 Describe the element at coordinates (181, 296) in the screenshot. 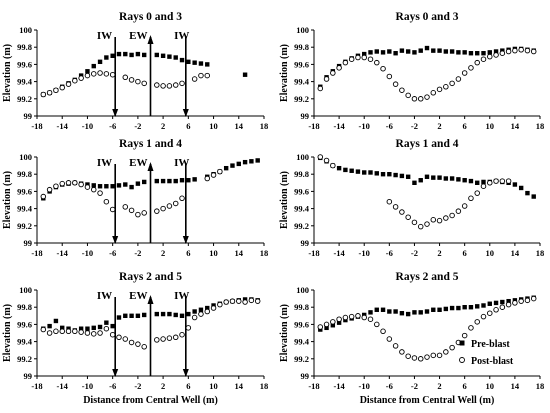

I see `well-label: IW` at that location.